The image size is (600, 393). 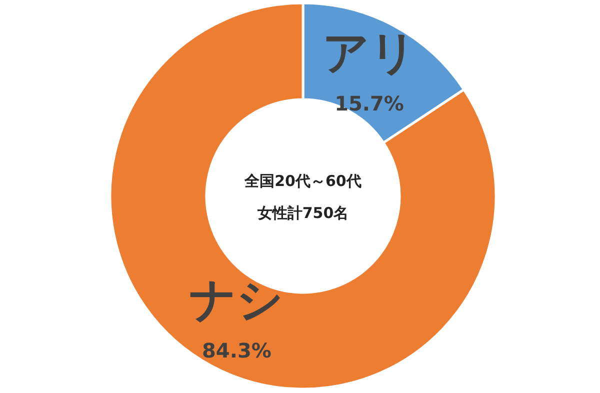 What do you see at coordinates (369, 53) in the screenshot?
I see `slice-label: アリ` at bounding box center [369, 53].